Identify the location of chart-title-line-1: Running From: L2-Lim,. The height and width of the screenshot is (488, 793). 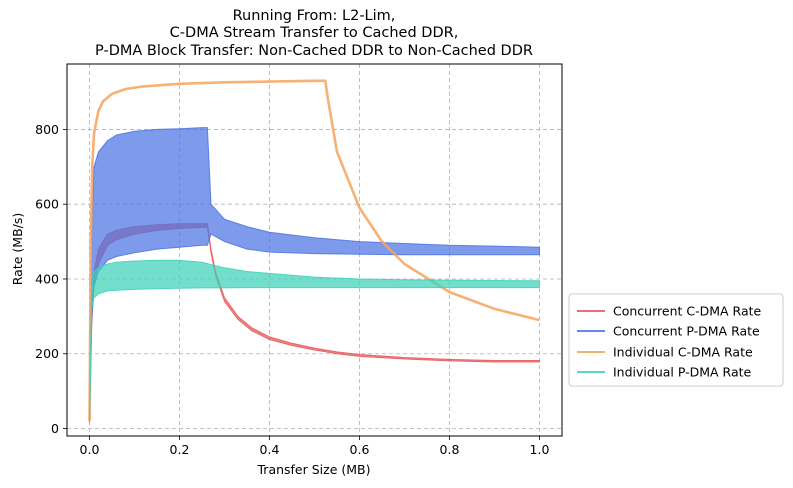
(314, 16).